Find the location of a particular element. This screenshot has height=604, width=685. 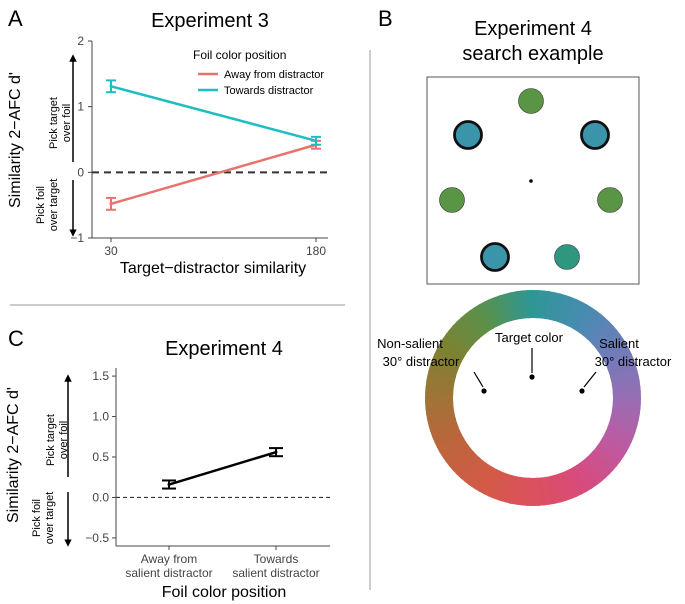

chart-c-up-label-1: Pick target is located at coordinates (51, 440).